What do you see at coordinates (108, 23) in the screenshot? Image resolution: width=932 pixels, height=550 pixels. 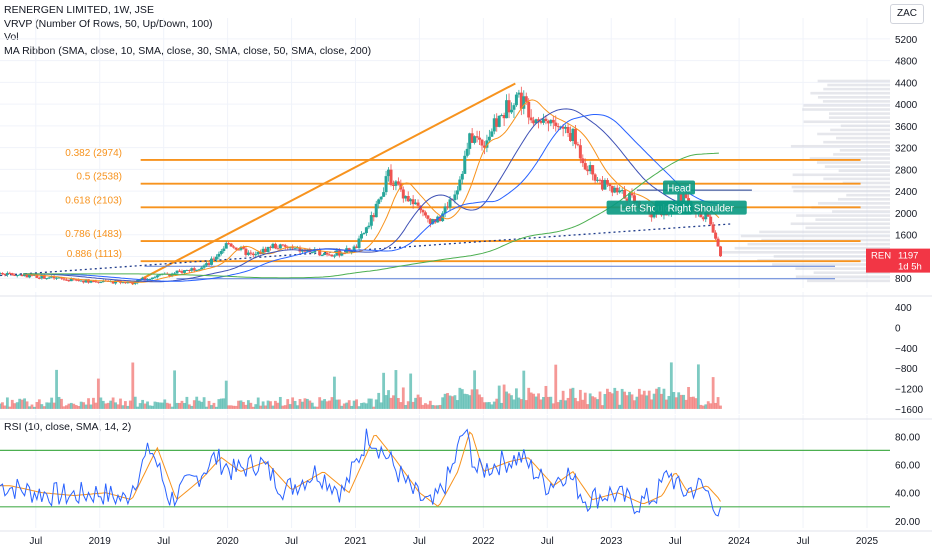 I see `vrvp-indicator-label: VRVP (Number Of Rows, 50, Up/Down, 100)` at bounding box center [108, 23].